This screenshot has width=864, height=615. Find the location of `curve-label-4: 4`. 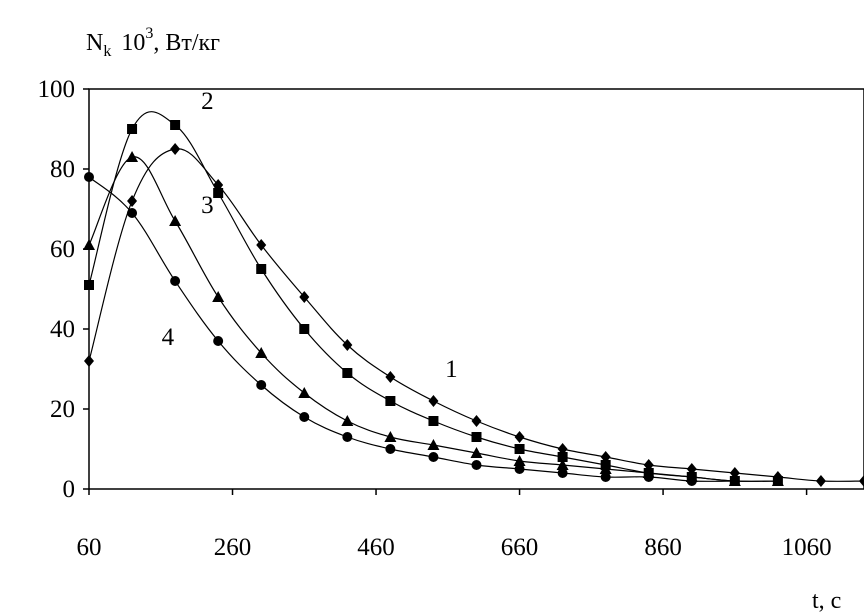

curve-label-4: 4 is located at coordinates (168, 337).